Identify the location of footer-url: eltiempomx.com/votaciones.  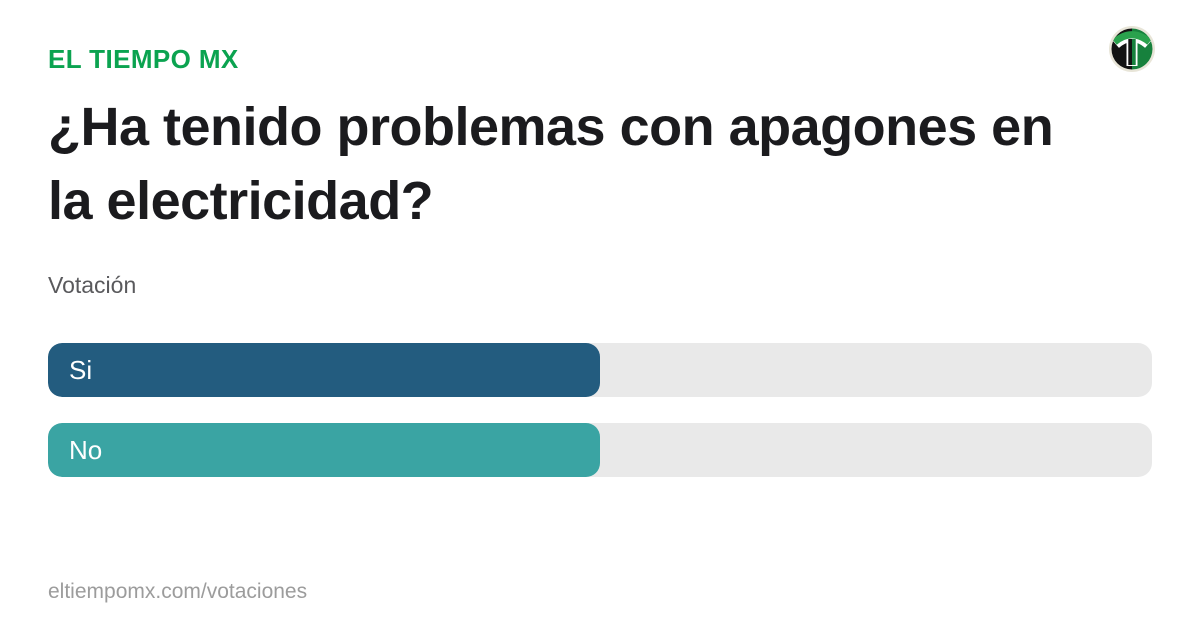
(178, 591).